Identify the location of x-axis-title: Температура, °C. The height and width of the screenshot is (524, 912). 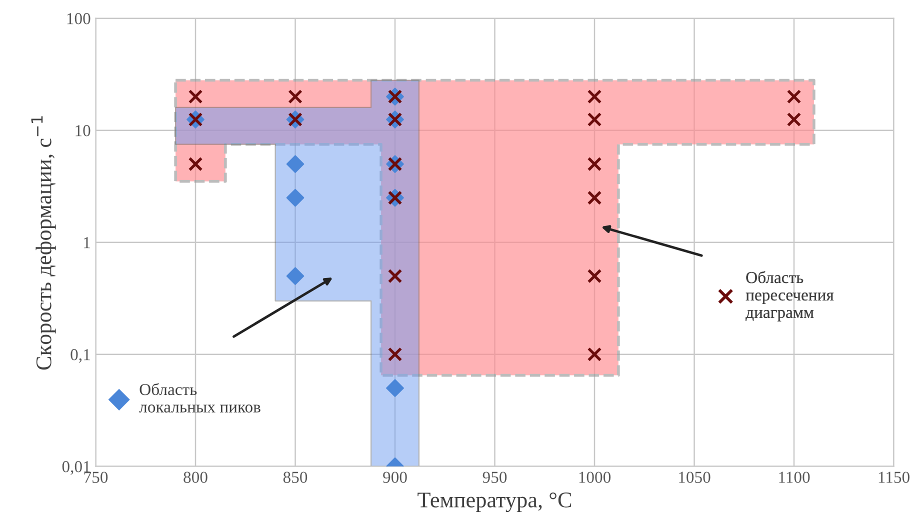
(495, 502).